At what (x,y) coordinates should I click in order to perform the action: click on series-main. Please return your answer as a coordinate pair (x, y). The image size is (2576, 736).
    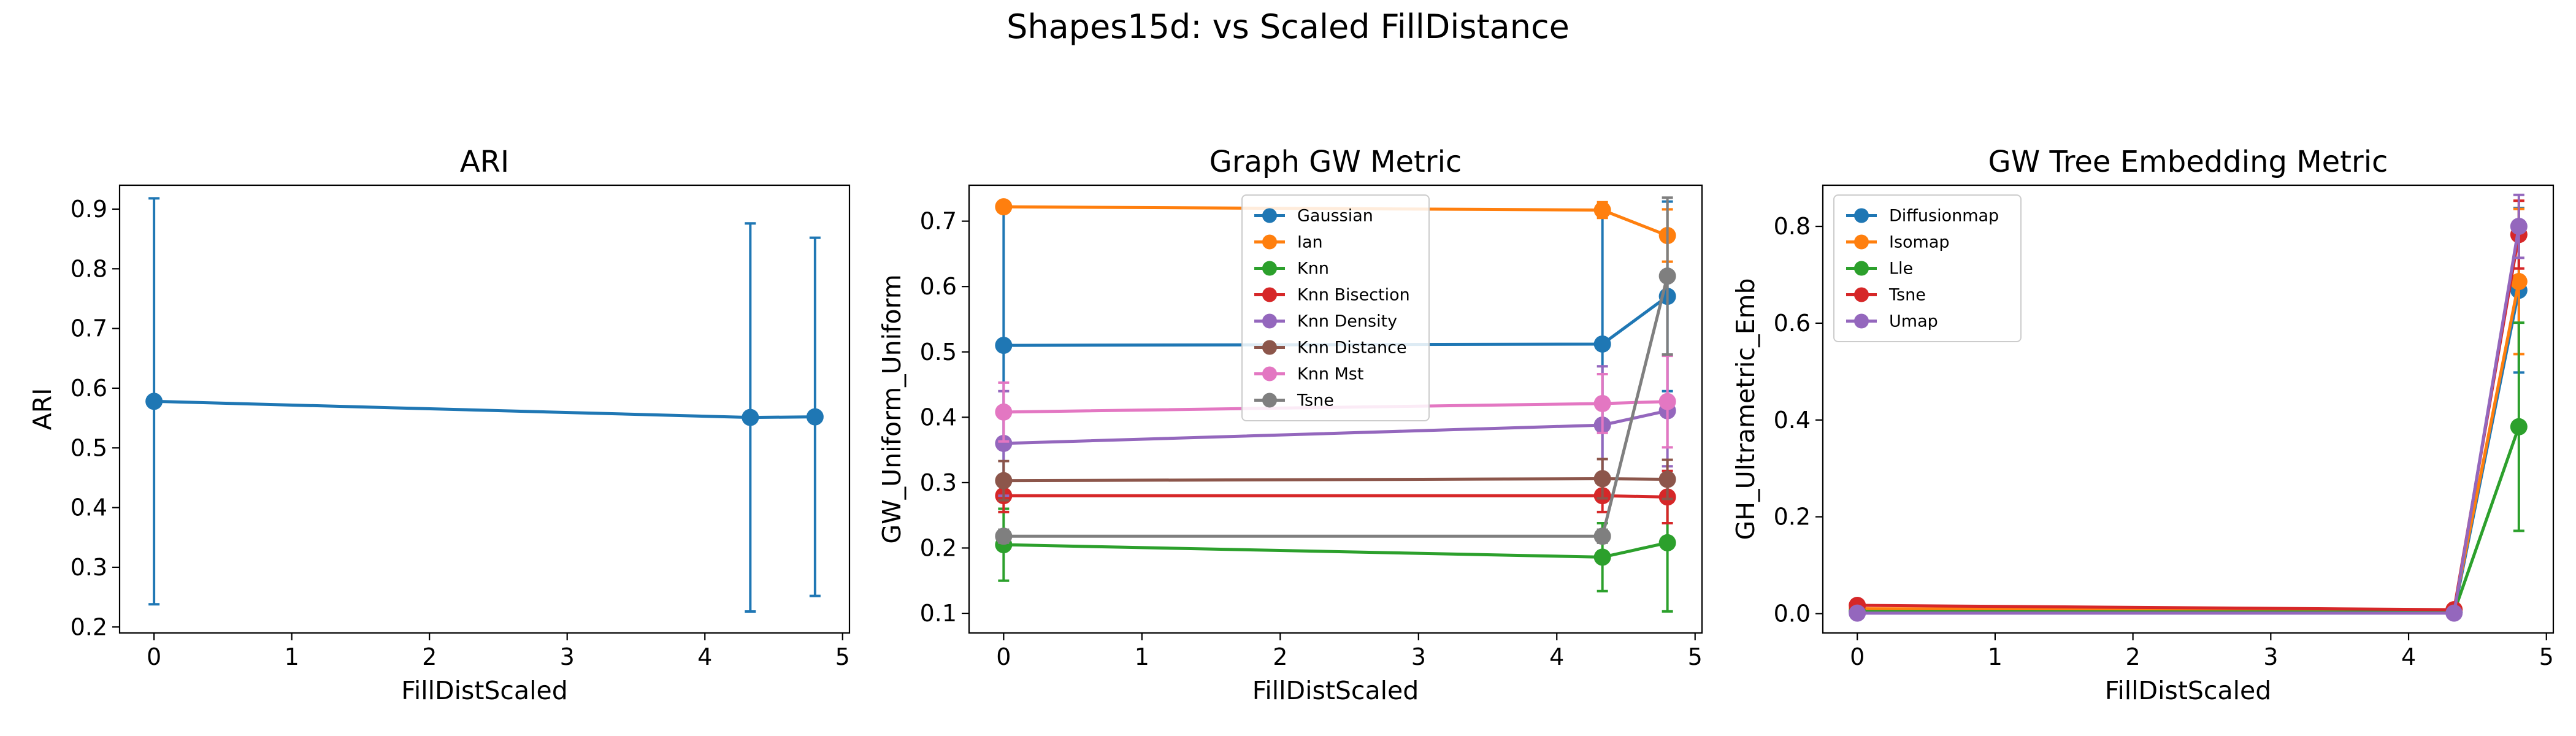
    Looking at the image, I should click on (484, 405).